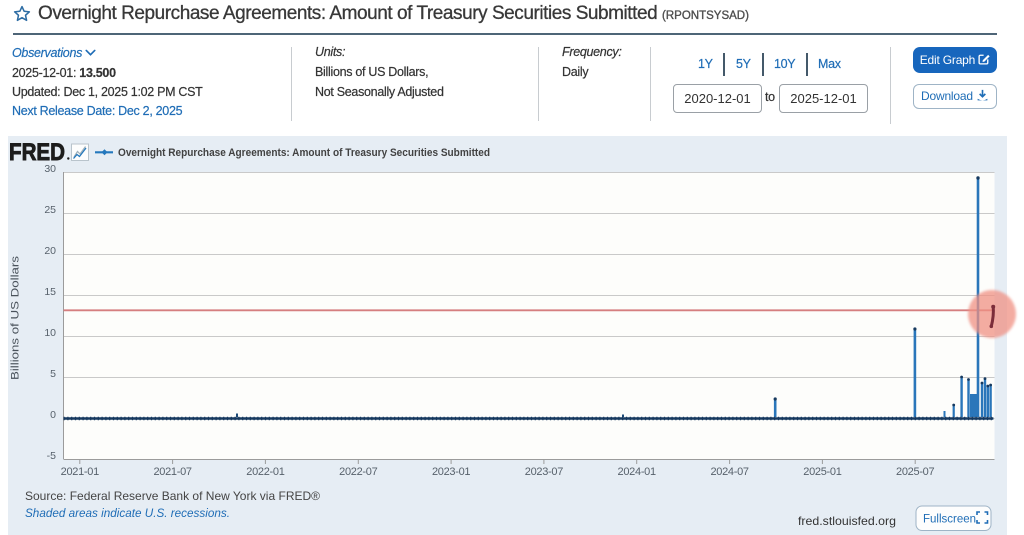 The width and height of the screenshot is (1024, 535). I want to click on svg-text: 2025-07, so click(915, 472).